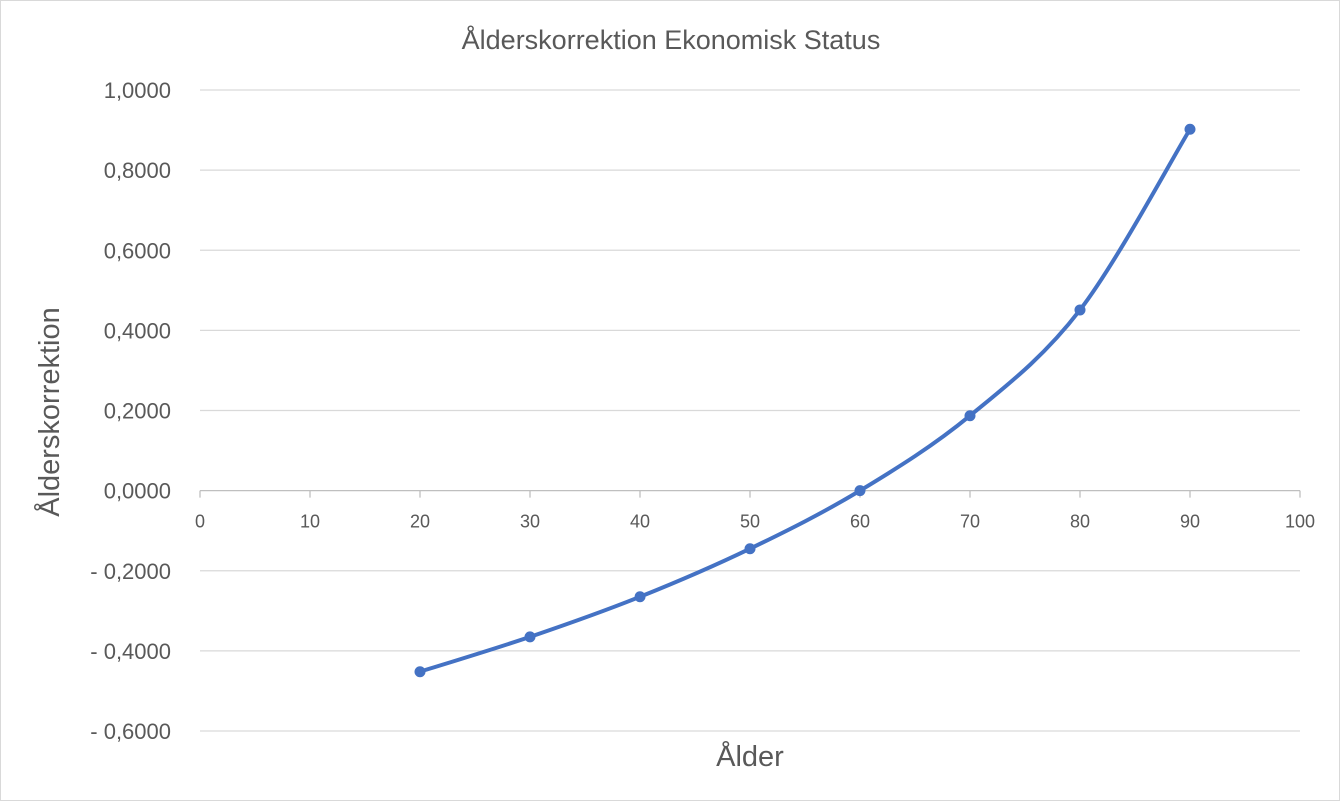  I want to click on y-tick-label: - 0,2000, so click(130, 571).